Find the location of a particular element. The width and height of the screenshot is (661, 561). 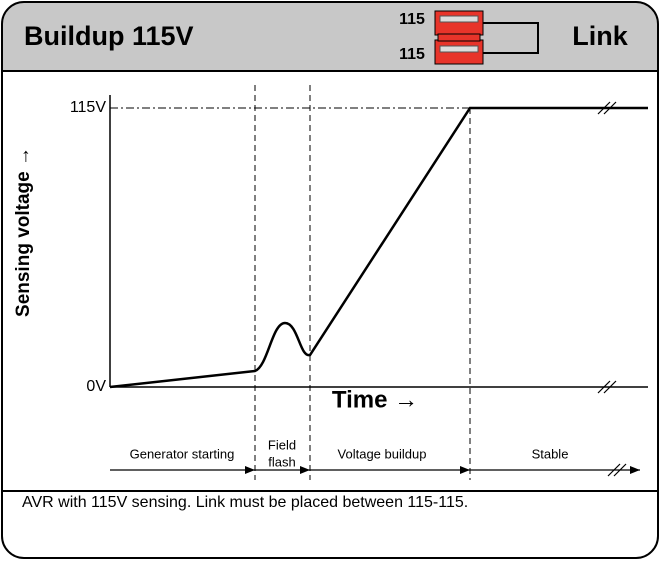

x-axis-label: Time → is located at coordinates (375, 399).